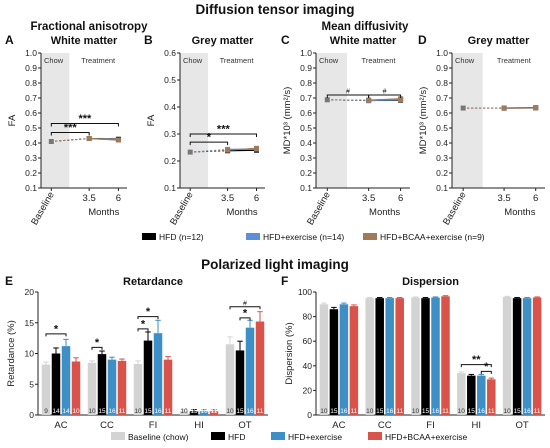 This screenshot has width=550, height=448. I want to click on y-tick-label: 100, so click(305, 292).